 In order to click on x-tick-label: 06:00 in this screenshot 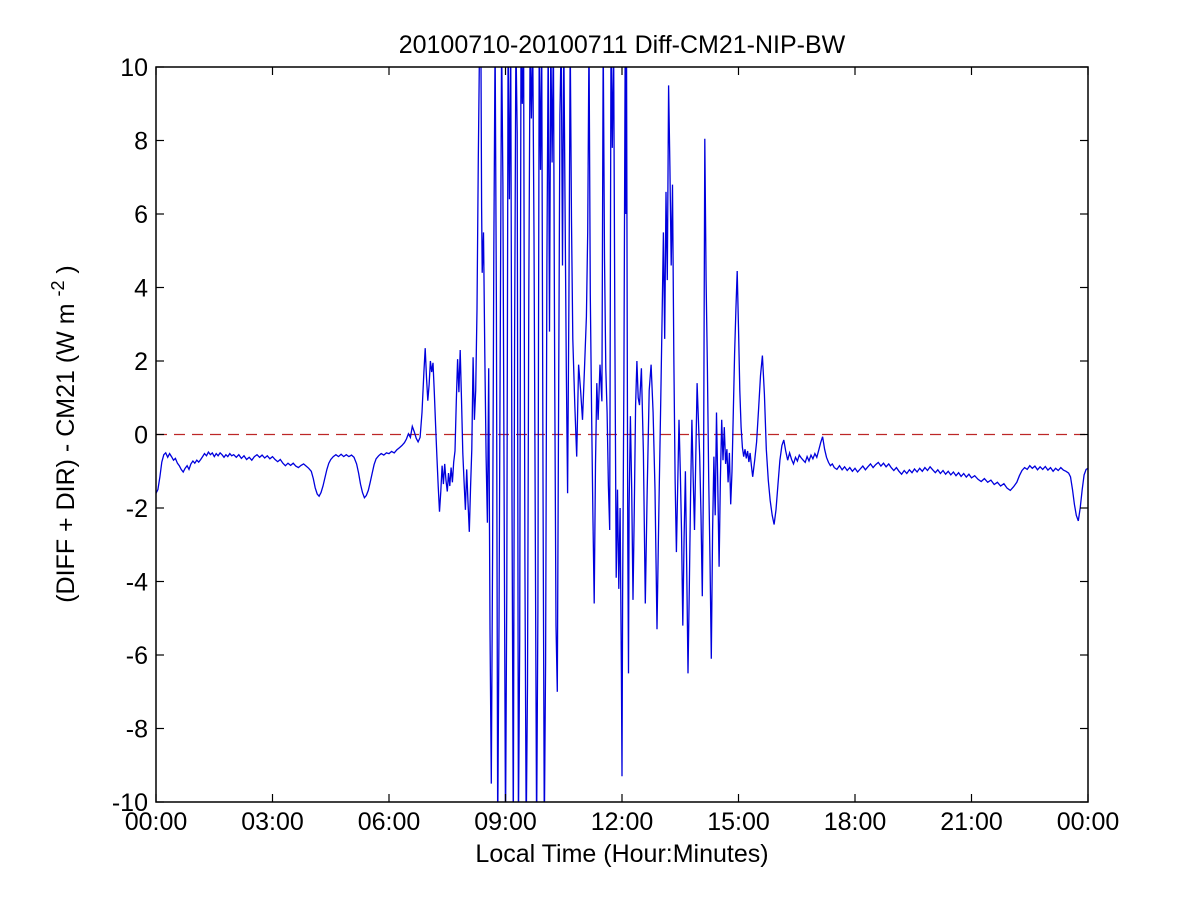, I will do `click(389, 822)`.